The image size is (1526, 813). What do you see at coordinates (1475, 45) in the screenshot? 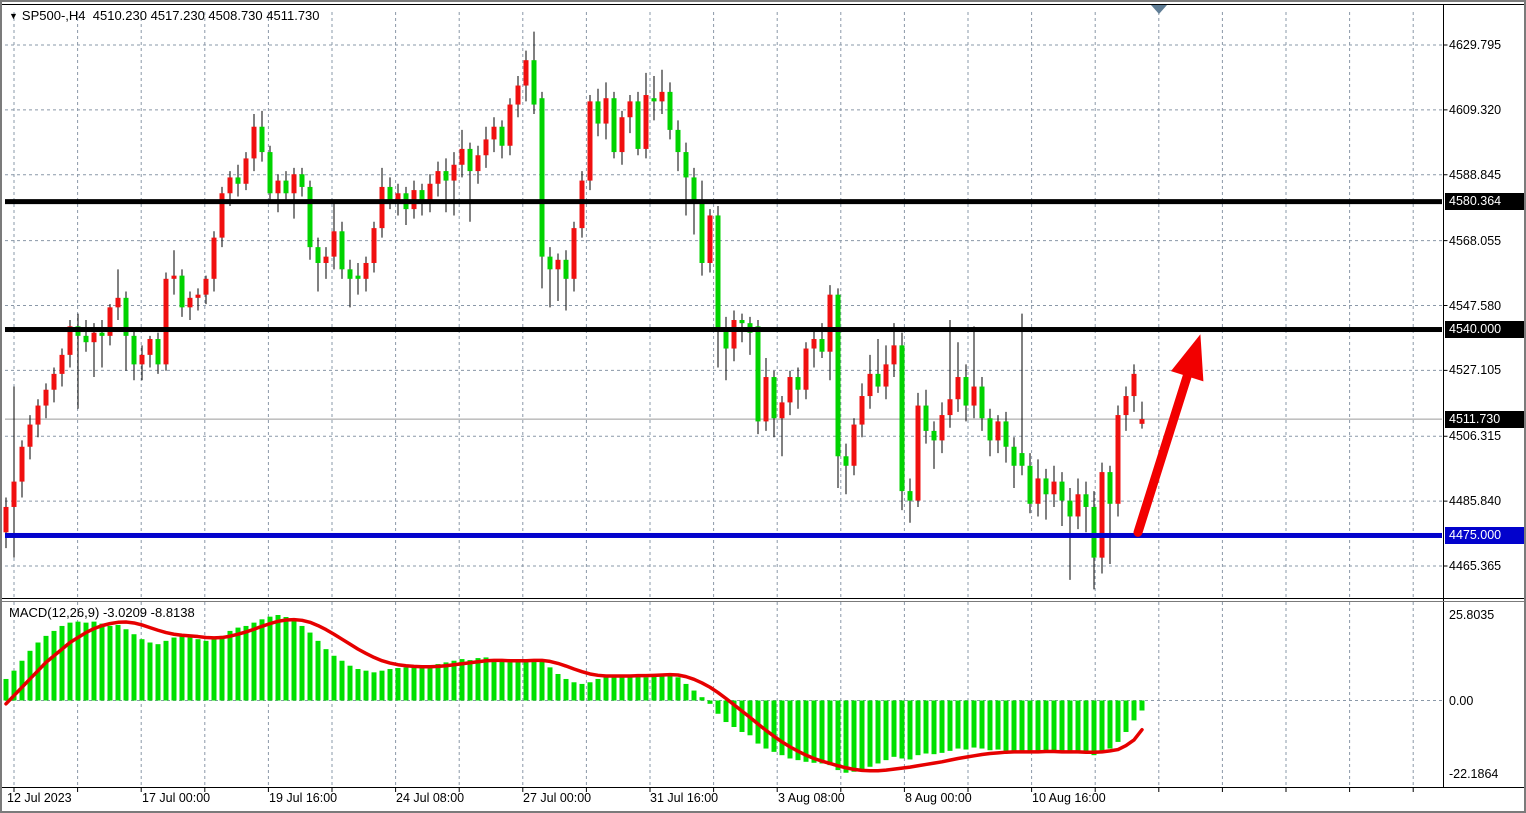
I see `price-axis-label: 4629.795` at bounding box center [1475, 45].